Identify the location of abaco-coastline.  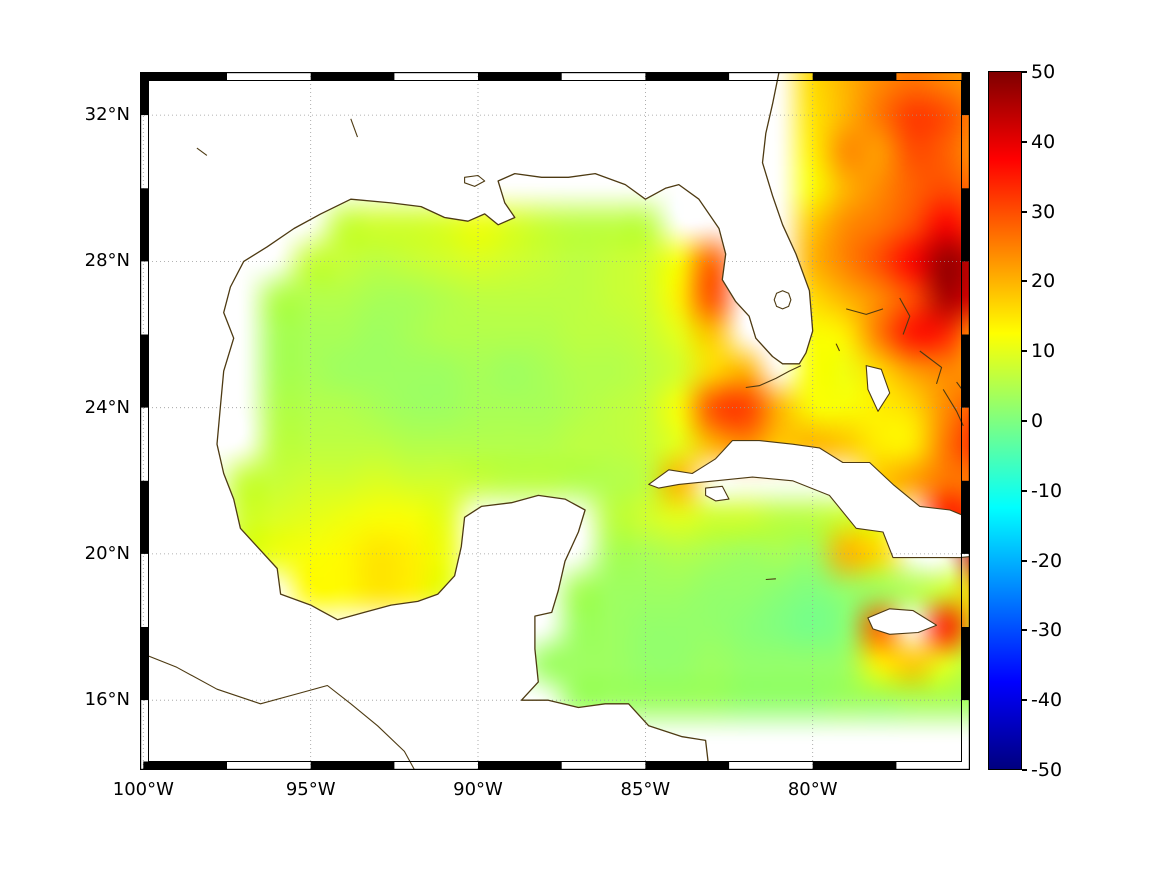
(905, 316).